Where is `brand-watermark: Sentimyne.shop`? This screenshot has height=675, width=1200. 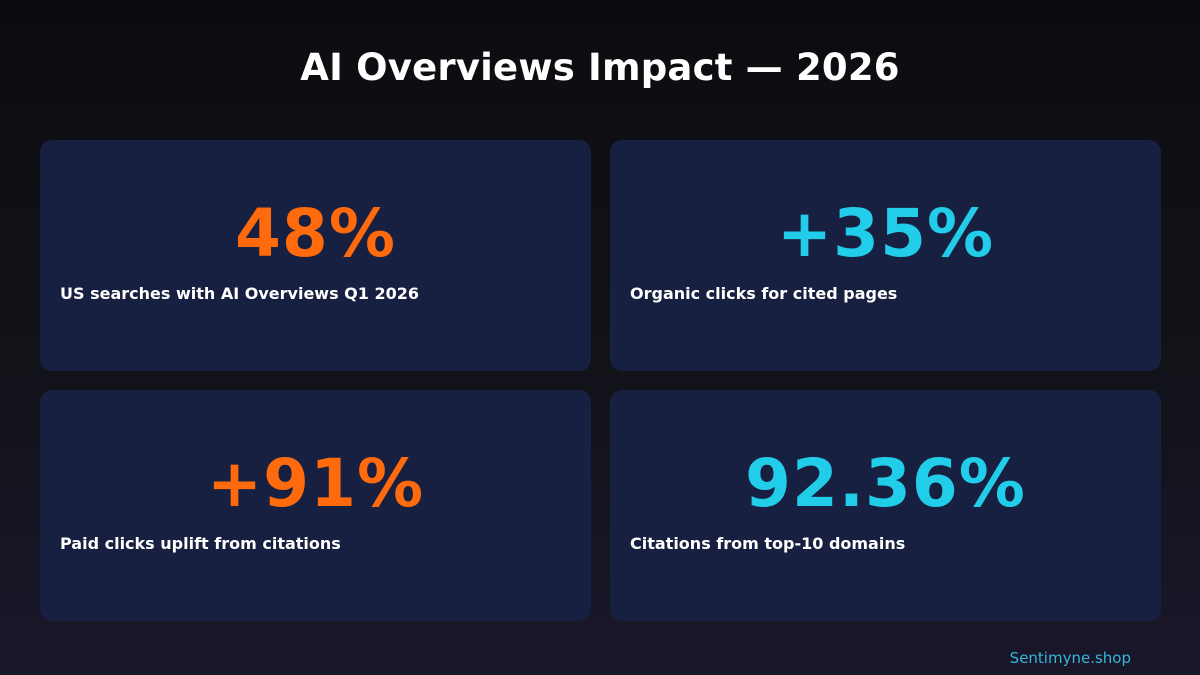
brand-watermark: Sentimyne.shop is located at coordinates (1070, 658).